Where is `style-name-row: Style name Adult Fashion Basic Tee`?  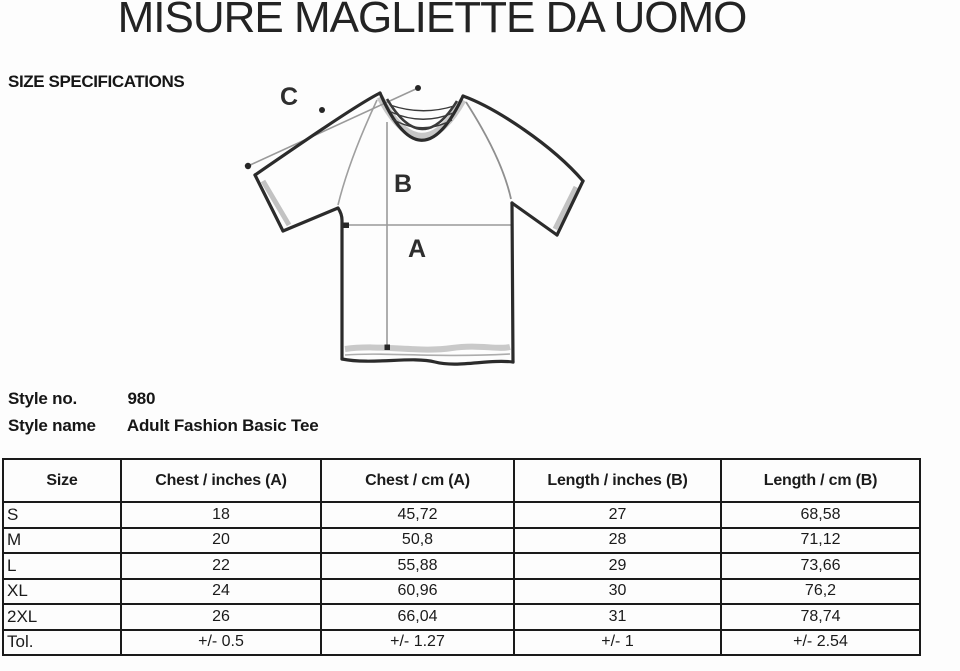
style-name-row: Style name Adult Fashion Basic Tee is located at coordinates (163, 426).